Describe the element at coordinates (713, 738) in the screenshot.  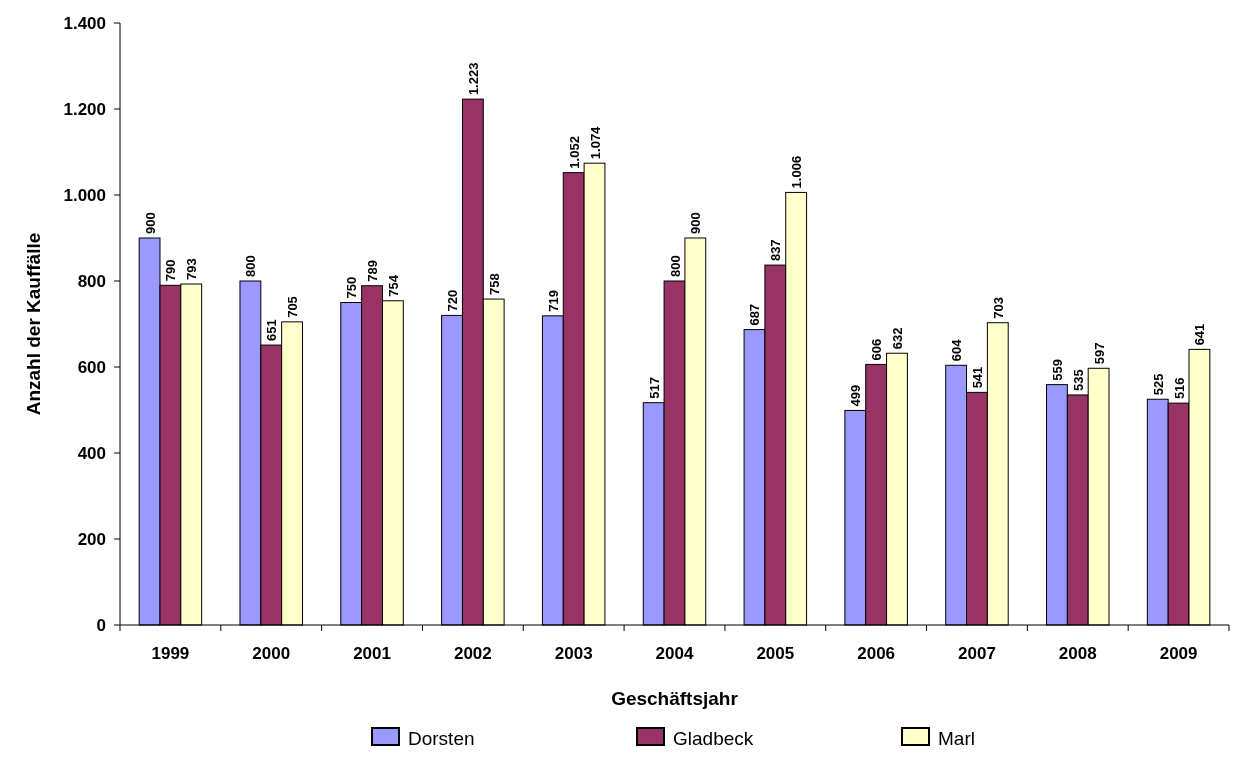
I see `legend-label: Gladbeck` at that location.